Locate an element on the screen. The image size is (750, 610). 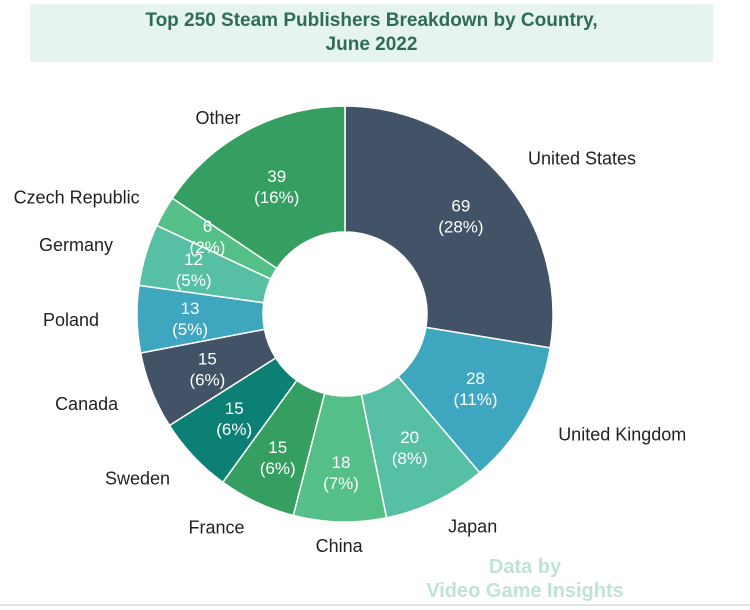
value-count-czech-republic: 6 is located at coordinates (207, 226).